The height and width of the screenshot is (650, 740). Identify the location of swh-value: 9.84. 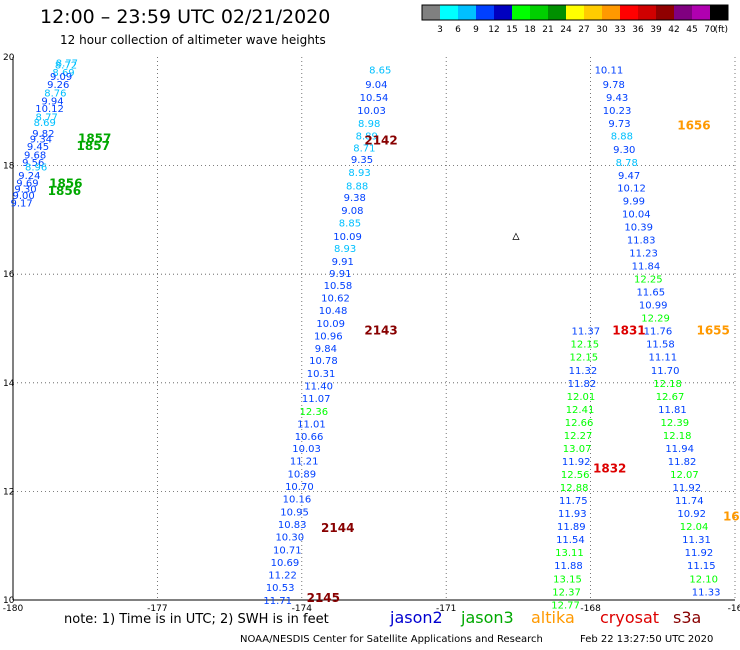
(326, 349).